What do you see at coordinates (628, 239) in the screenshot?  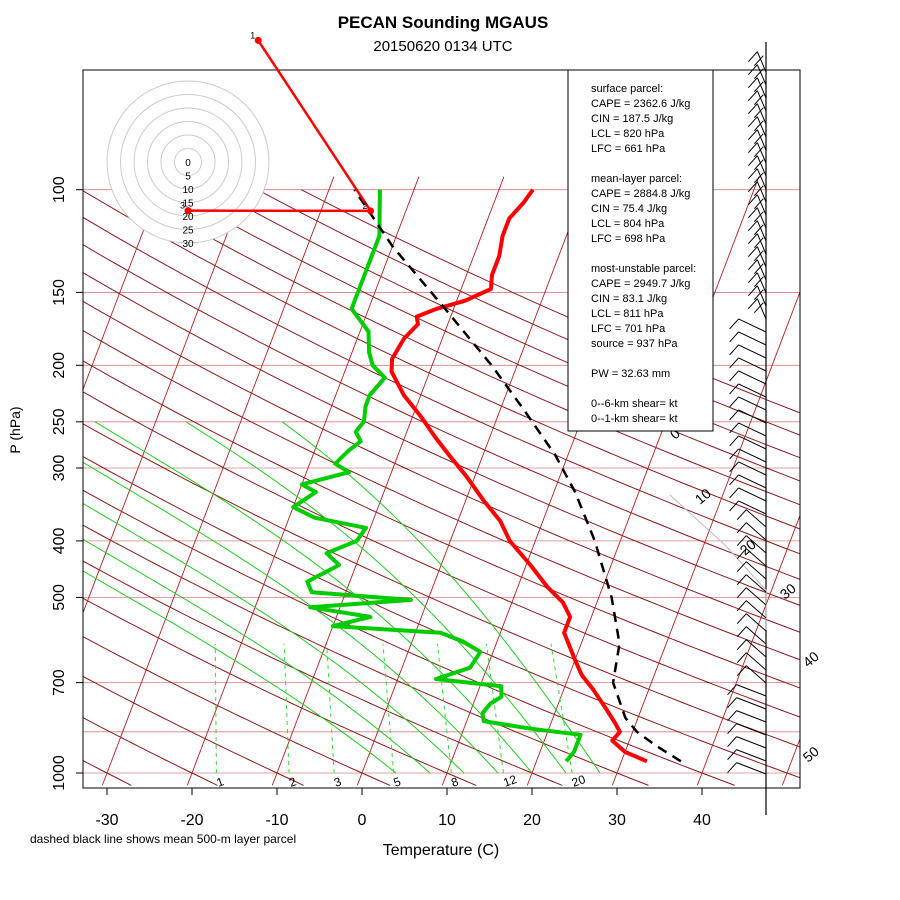 I see `parcel-info-line: LFC = 698 hPa` at bounding box center [628, 239].